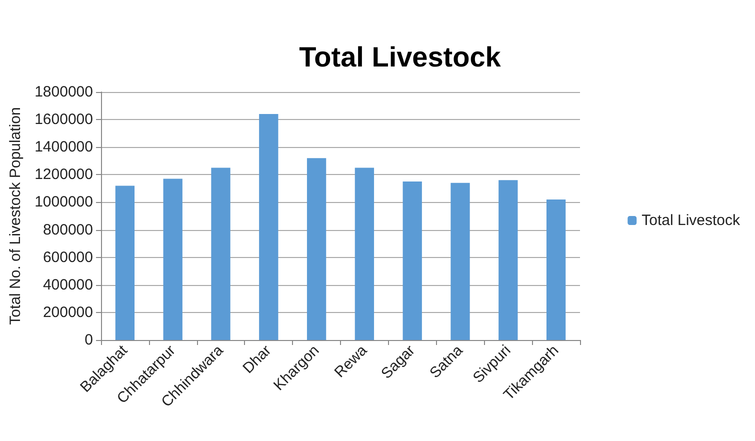  What do you see at coordinates (63, 175) in the screenshot?
I see `y-tick-label: 1200000` at bounding box center [63, 175].